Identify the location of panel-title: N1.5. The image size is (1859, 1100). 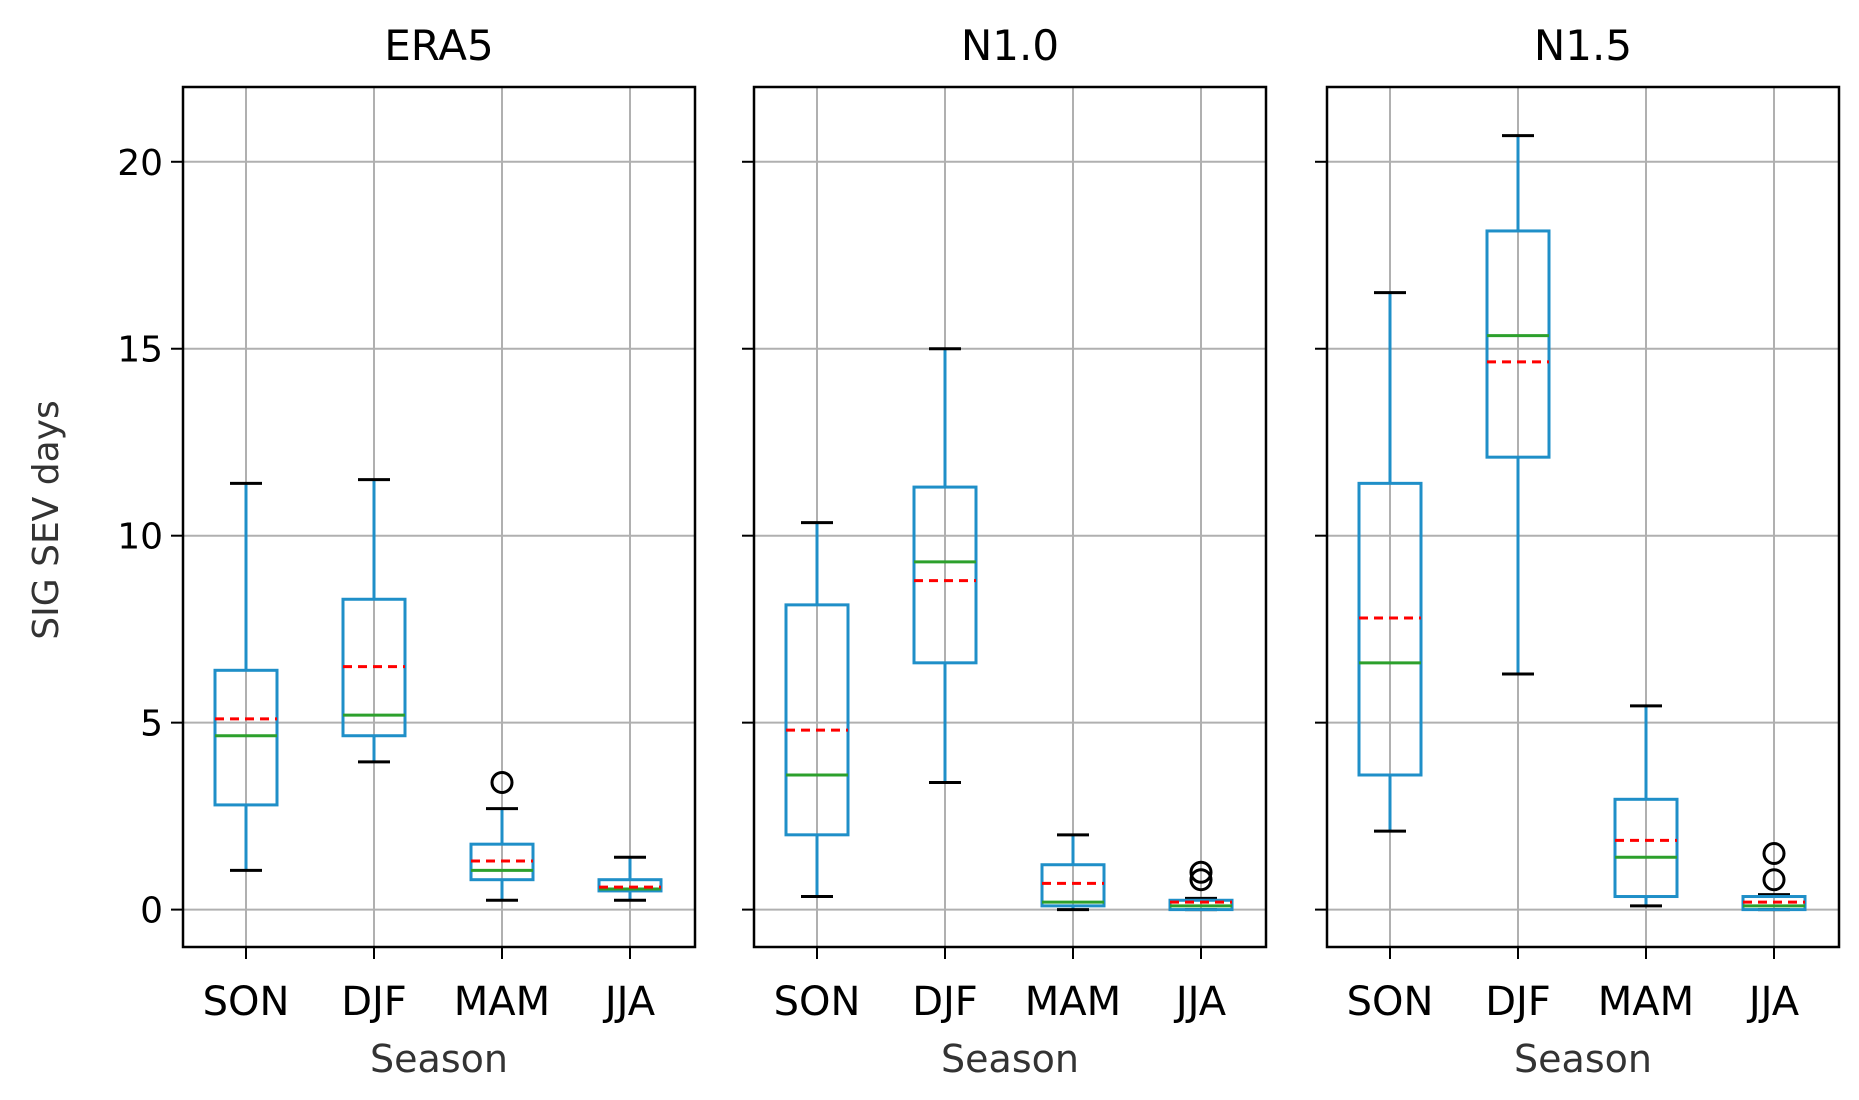
(1583, 45).